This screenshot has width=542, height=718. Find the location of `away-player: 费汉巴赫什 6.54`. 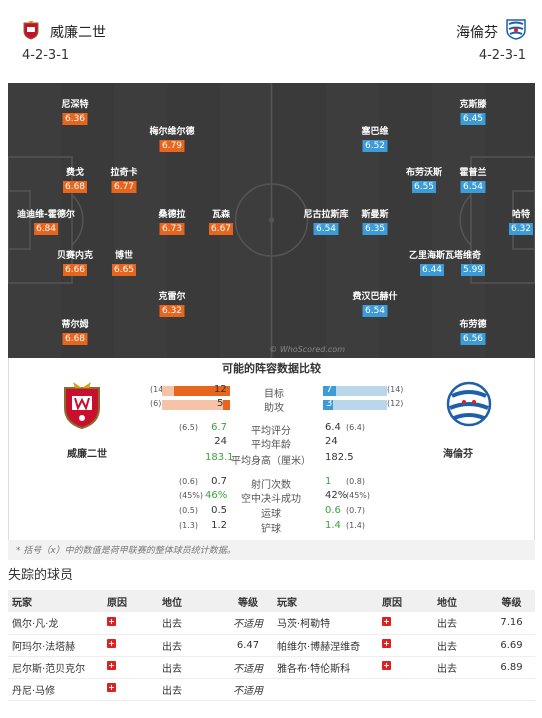

away-player: 费汉巴赫什 6.54 is located at coordinates (375, 304).